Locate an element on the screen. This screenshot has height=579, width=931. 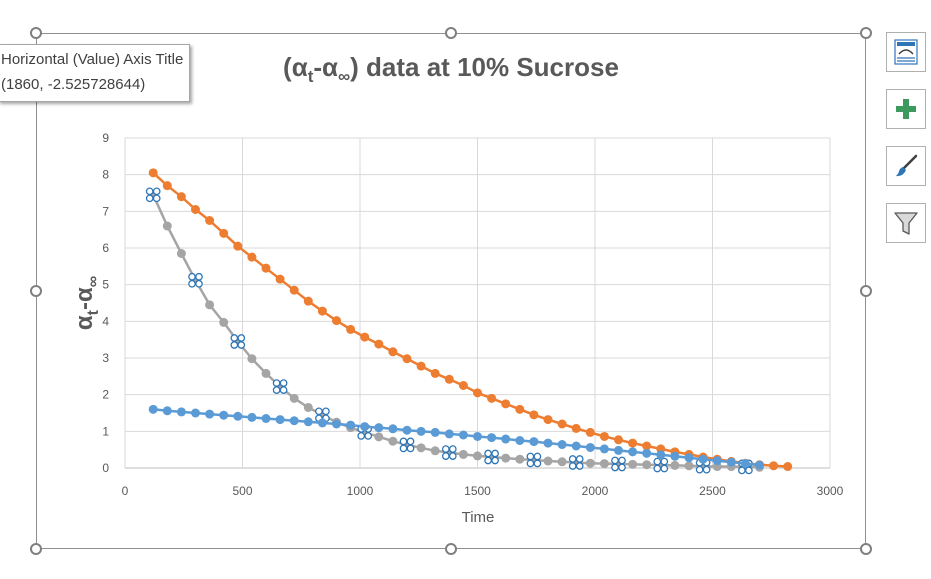
resize-handle-bottom-center is located at coordinates (451, 549).